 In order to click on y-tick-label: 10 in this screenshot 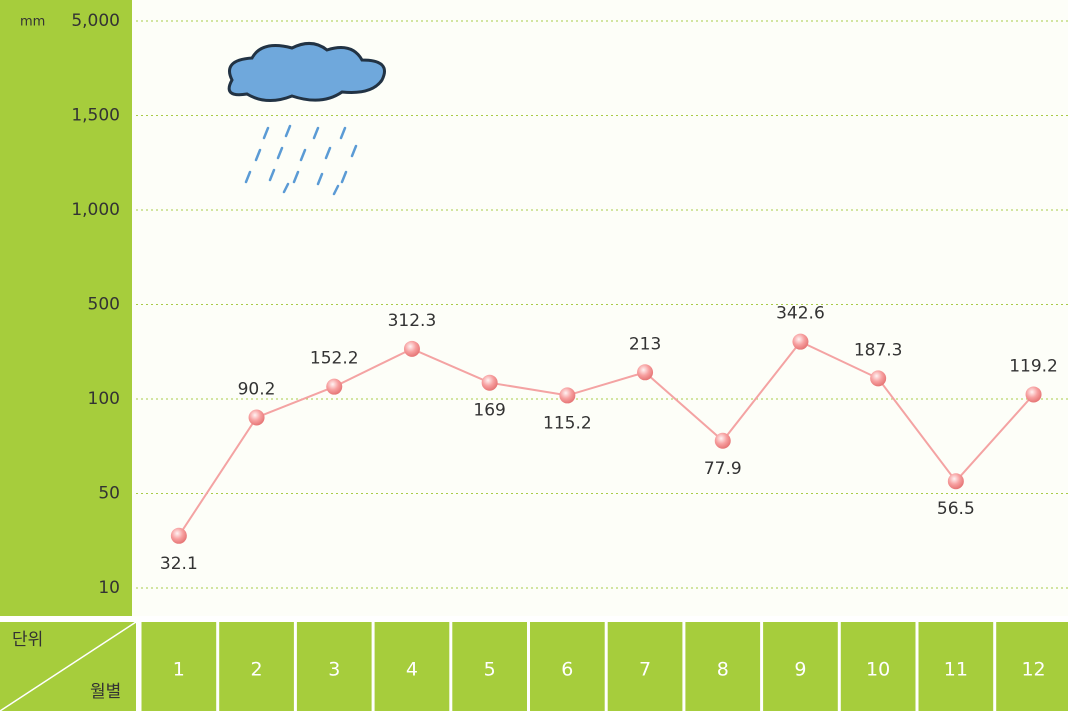, I will do `click(109, 588)`.